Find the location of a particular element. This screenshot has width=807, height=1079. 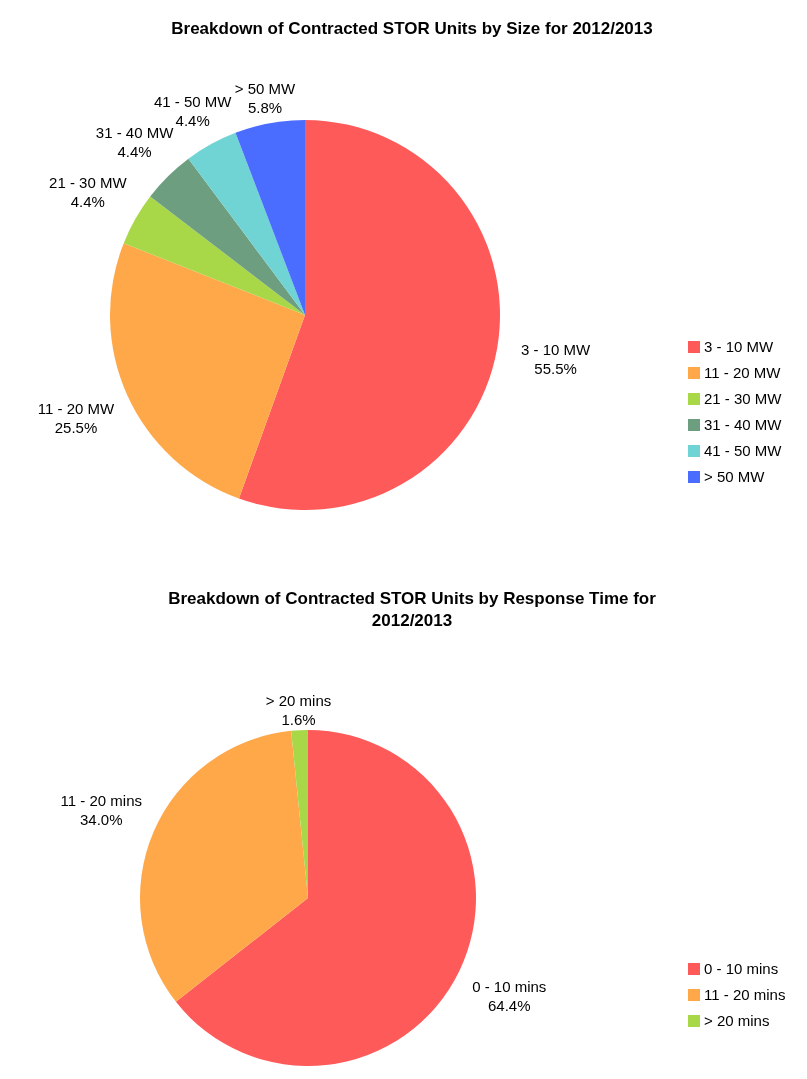

legend-label: 41 - 50 MW is located at coordinates (743, 450).